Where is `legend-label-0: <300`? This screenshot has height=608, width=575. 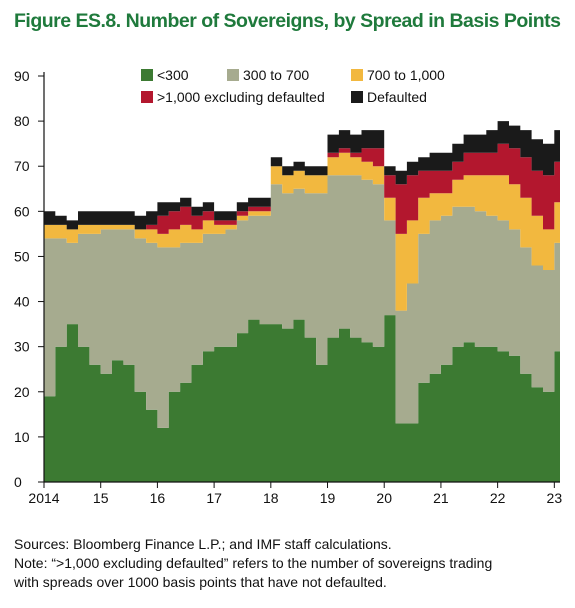
legend-label-0: <300 is located at coordinates (173, 75).